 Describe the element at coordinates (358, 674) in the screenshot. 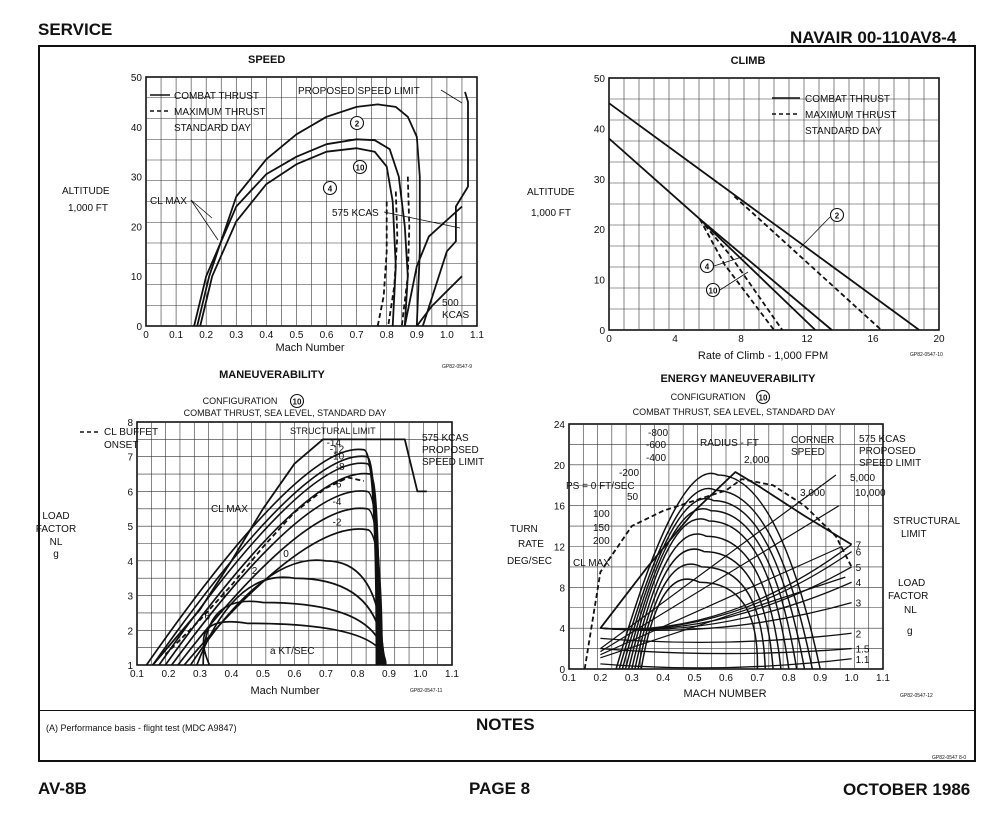

I see `maneuverability-xtick-label: 0.8` at that location.